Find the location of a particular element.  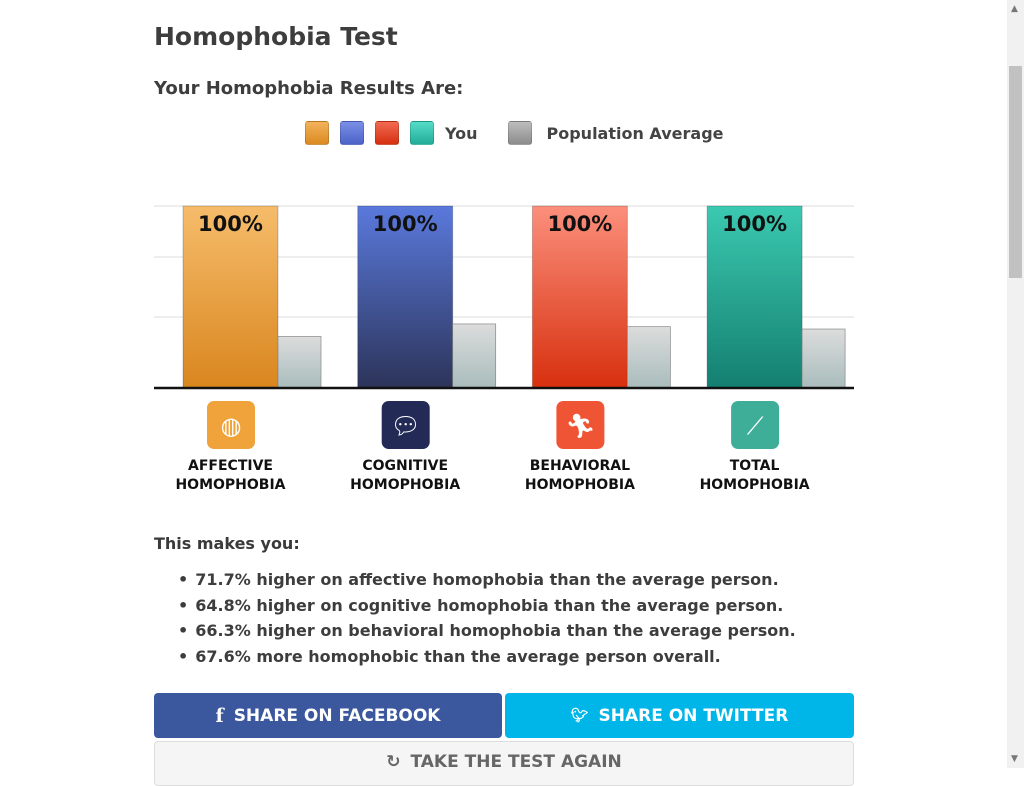

chart-legend: You Population Average is located at coordinates (514, 133).